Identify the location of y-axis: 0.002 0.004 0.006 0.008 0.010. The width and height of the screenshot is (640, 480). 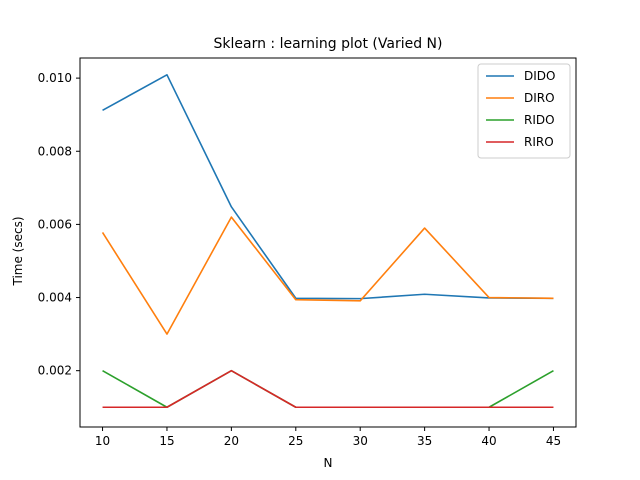
(59, 224).